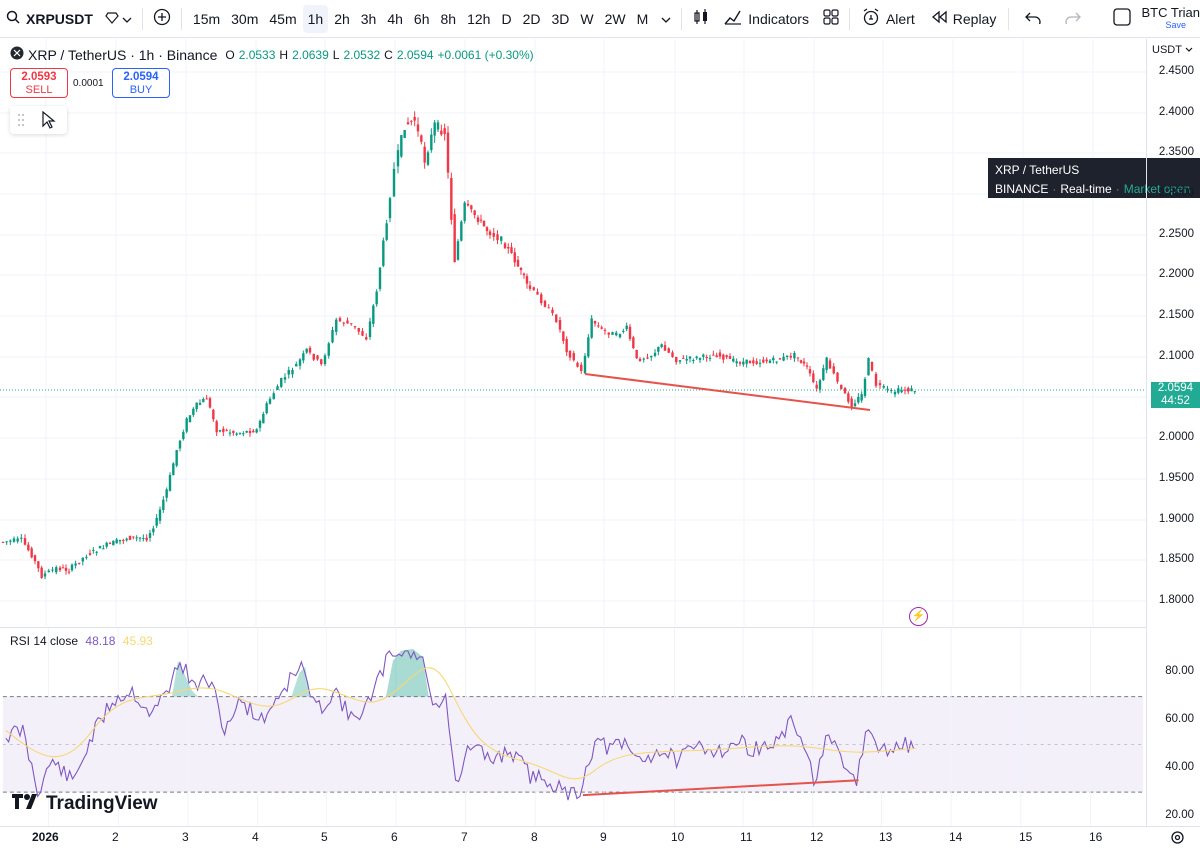  What do you see at coordinates (395, 18) in the screenshot?
I see `timeframe-4h: 4h` at bounding box center [395, 18].